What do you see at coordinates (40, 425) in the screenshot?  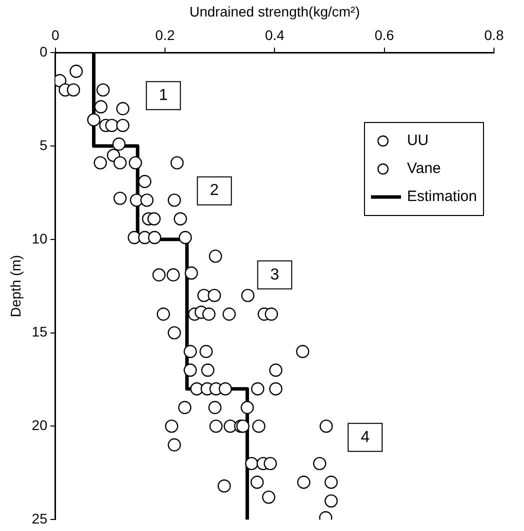 I see `y-tick-label: 20` at bounding box center [40, 425].